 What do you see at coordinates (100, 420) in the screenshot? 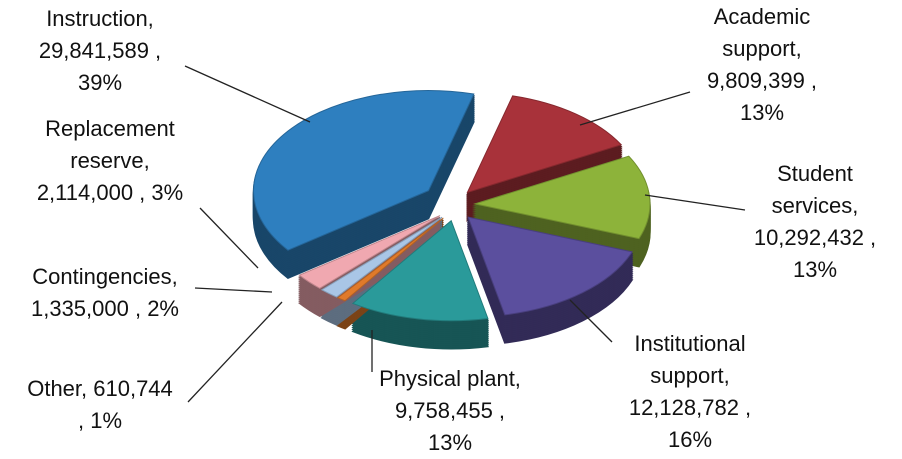
I see `data-label-line: , 1%` at bounding box center [100, 420].